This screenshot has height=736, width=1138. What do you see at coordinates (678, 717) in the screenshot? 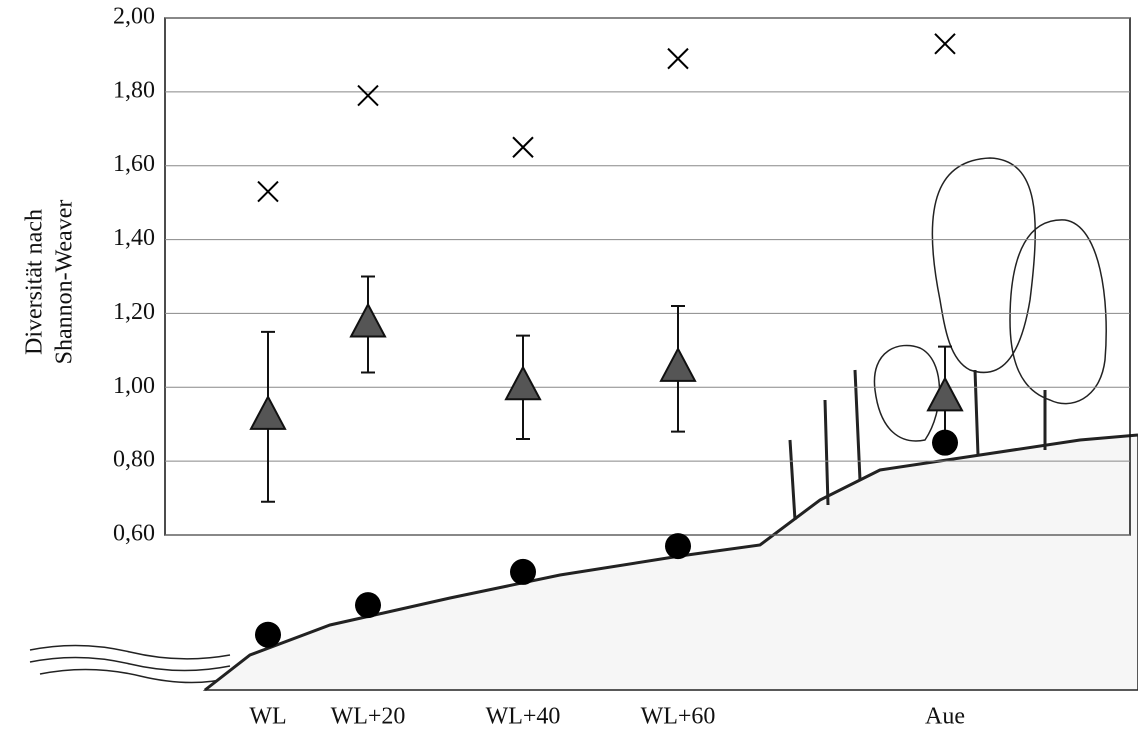
I see `x-tick-label: WL+60` at bounding box center [678, 717].